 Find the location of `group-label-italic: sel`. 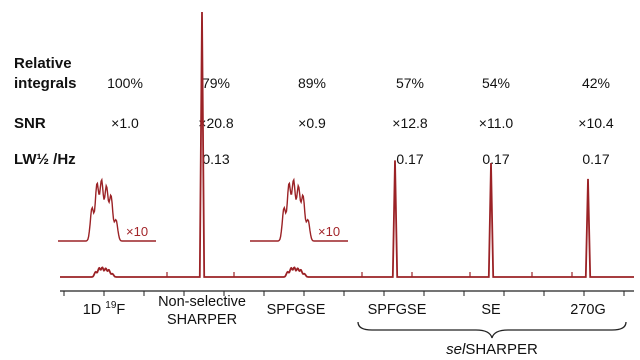

group-label-italic: sel is located at coordinates (456, 349).